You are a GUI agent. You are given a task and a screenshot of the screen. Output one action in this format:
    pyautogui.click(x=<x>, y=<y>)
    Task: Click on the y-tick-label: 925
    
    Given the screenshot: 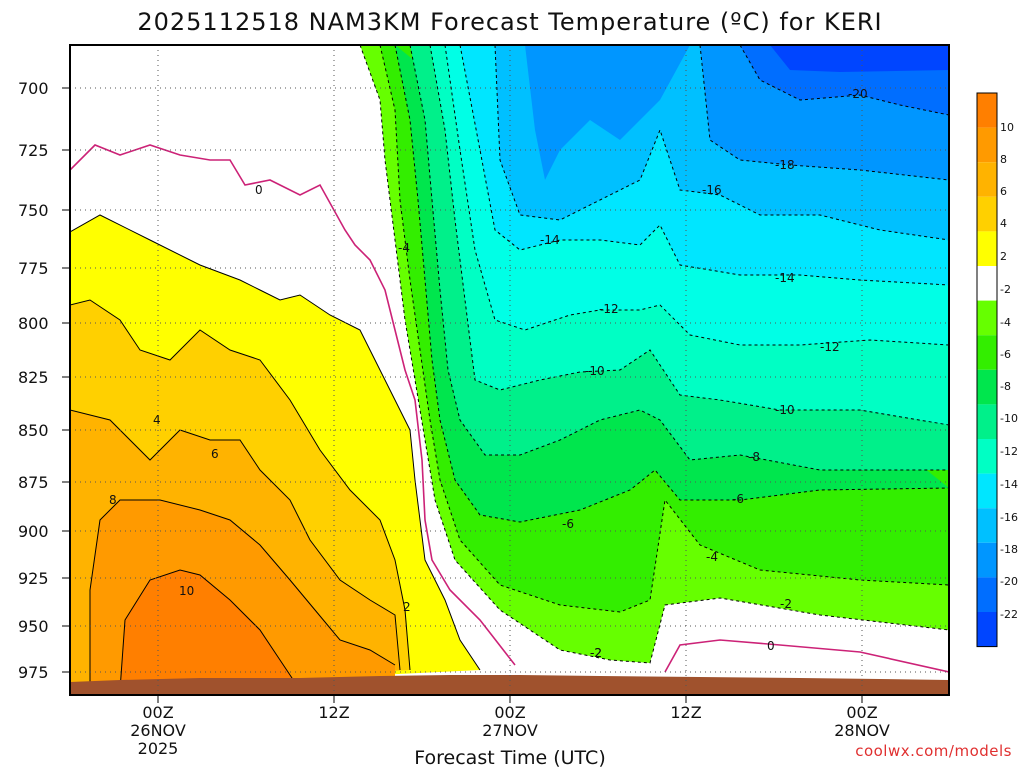 What is the action you would take?
    pyautogui.click(x=33, y=578)
    